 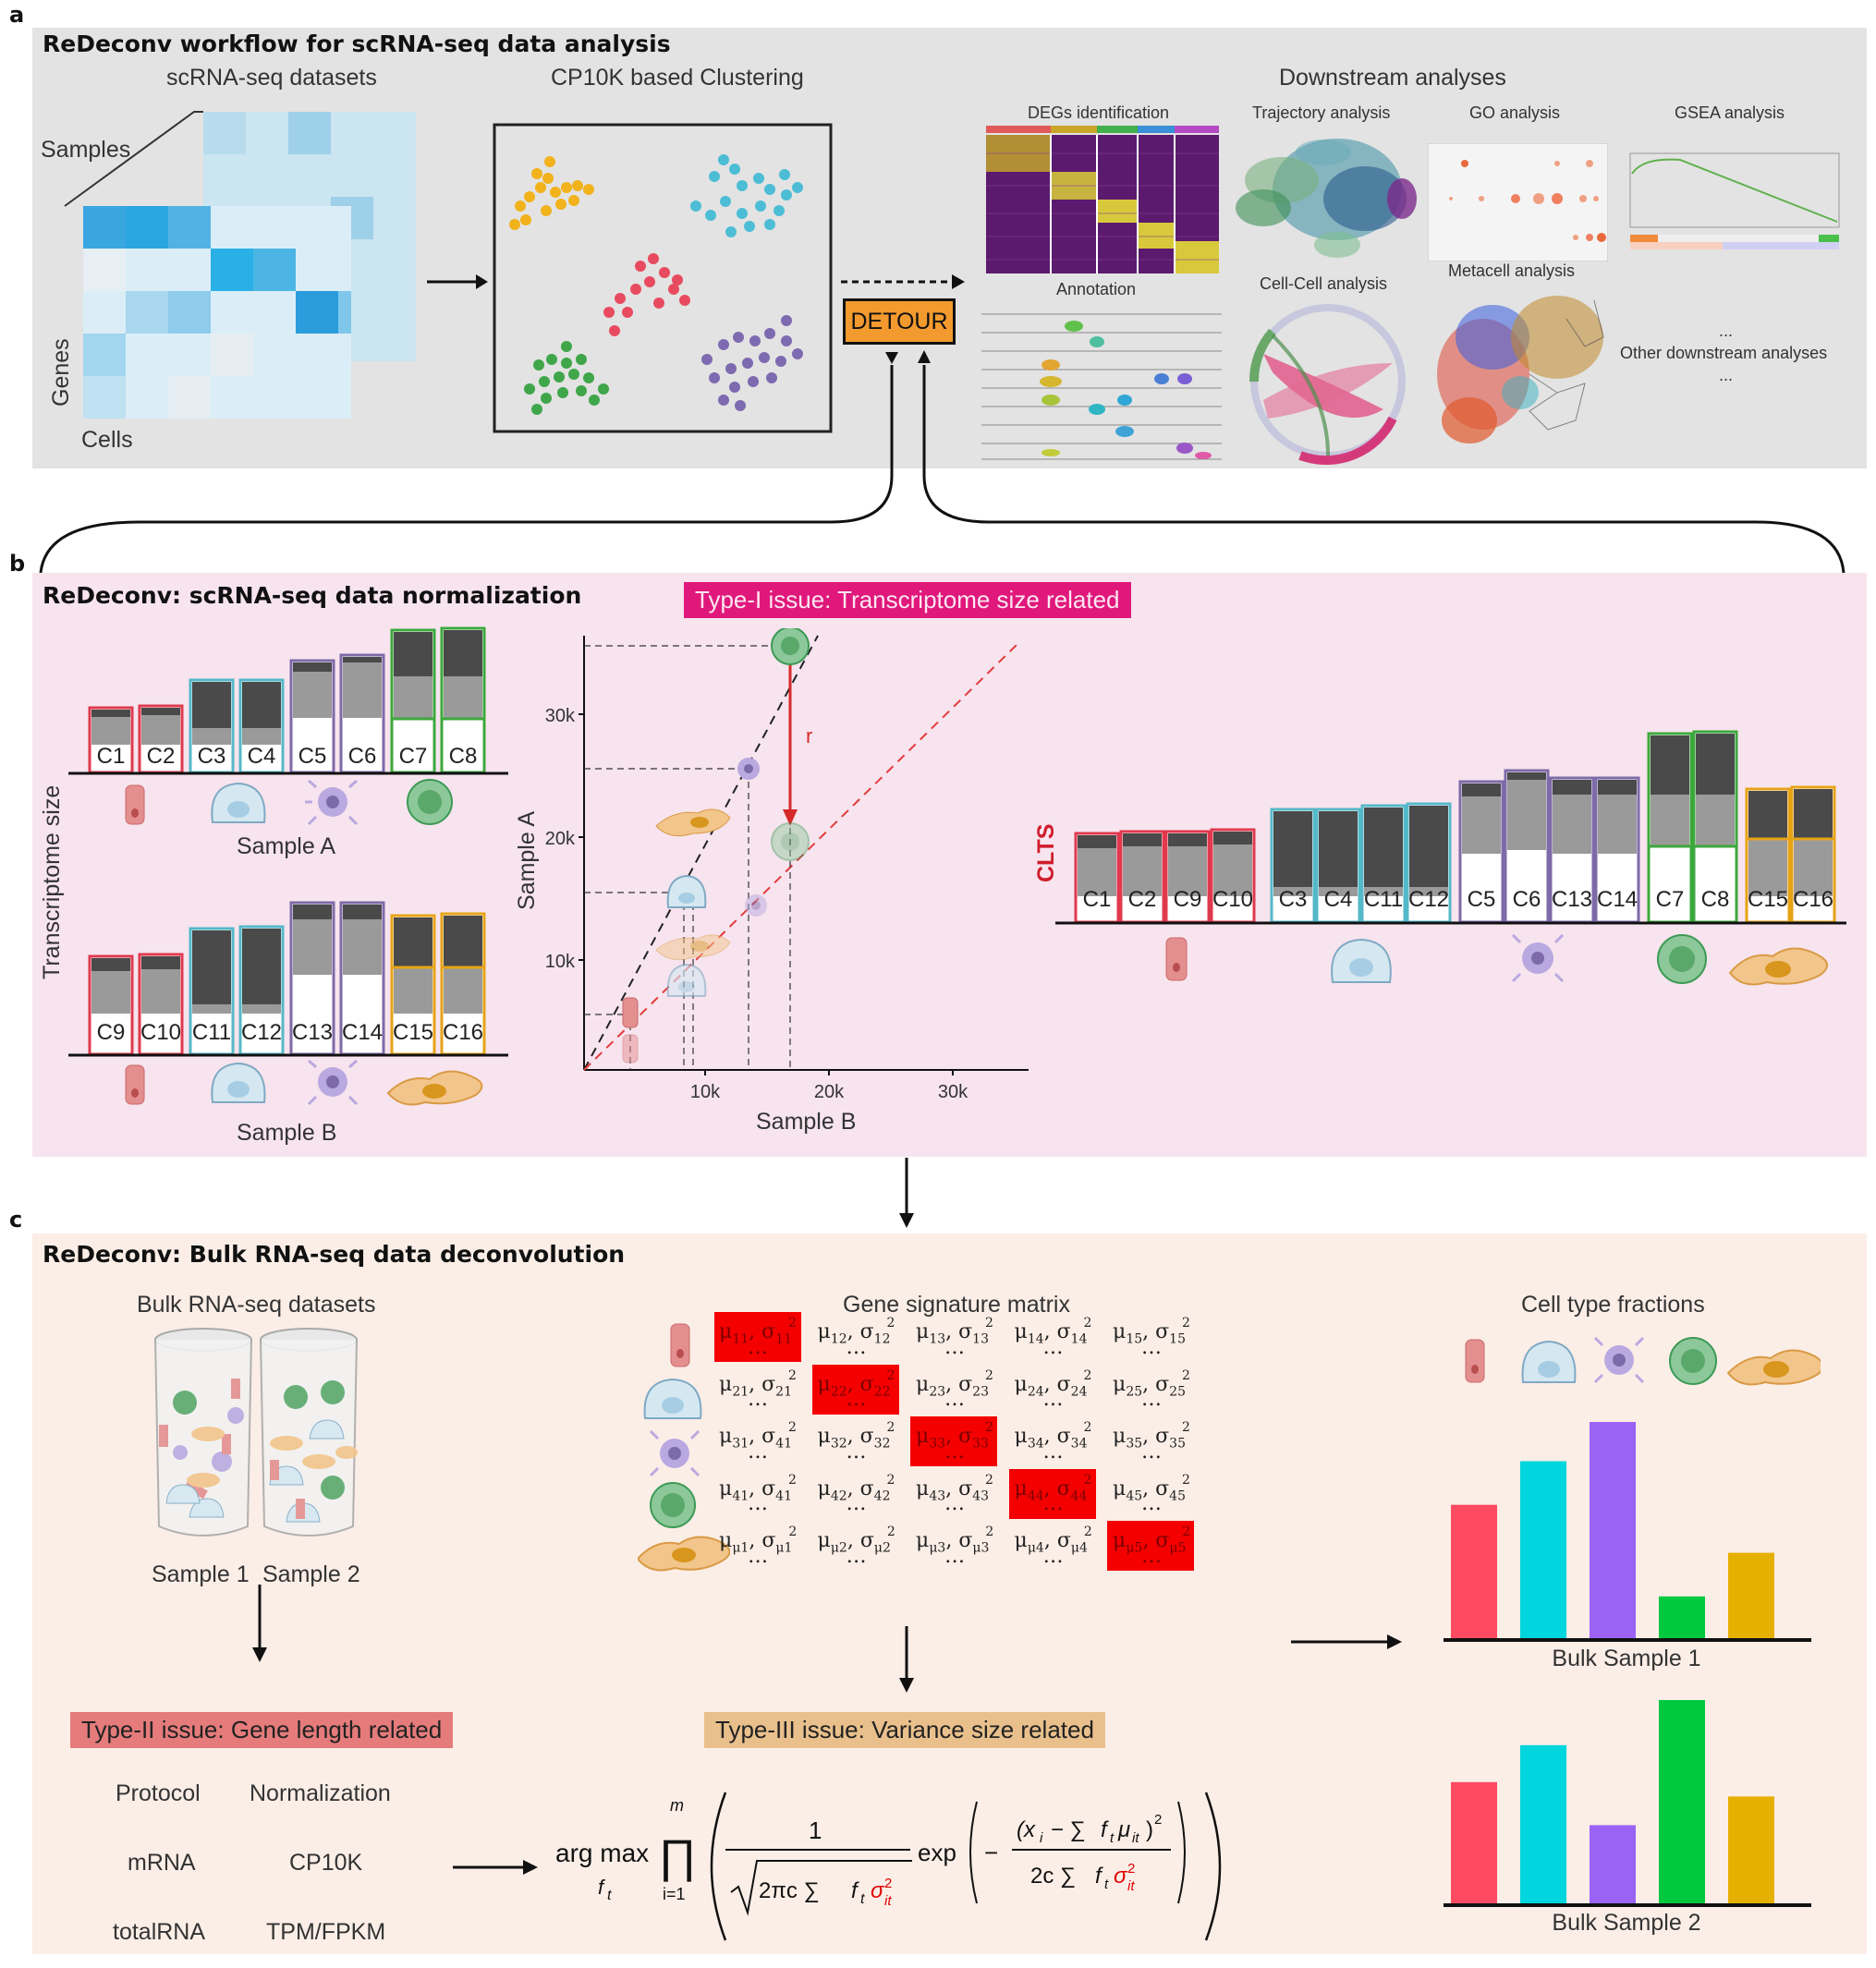 What do you see at coordinates (211, 756) in the screenshot?
I see `sample-a-cluster-label: C3` at bounding box center [211, 756].